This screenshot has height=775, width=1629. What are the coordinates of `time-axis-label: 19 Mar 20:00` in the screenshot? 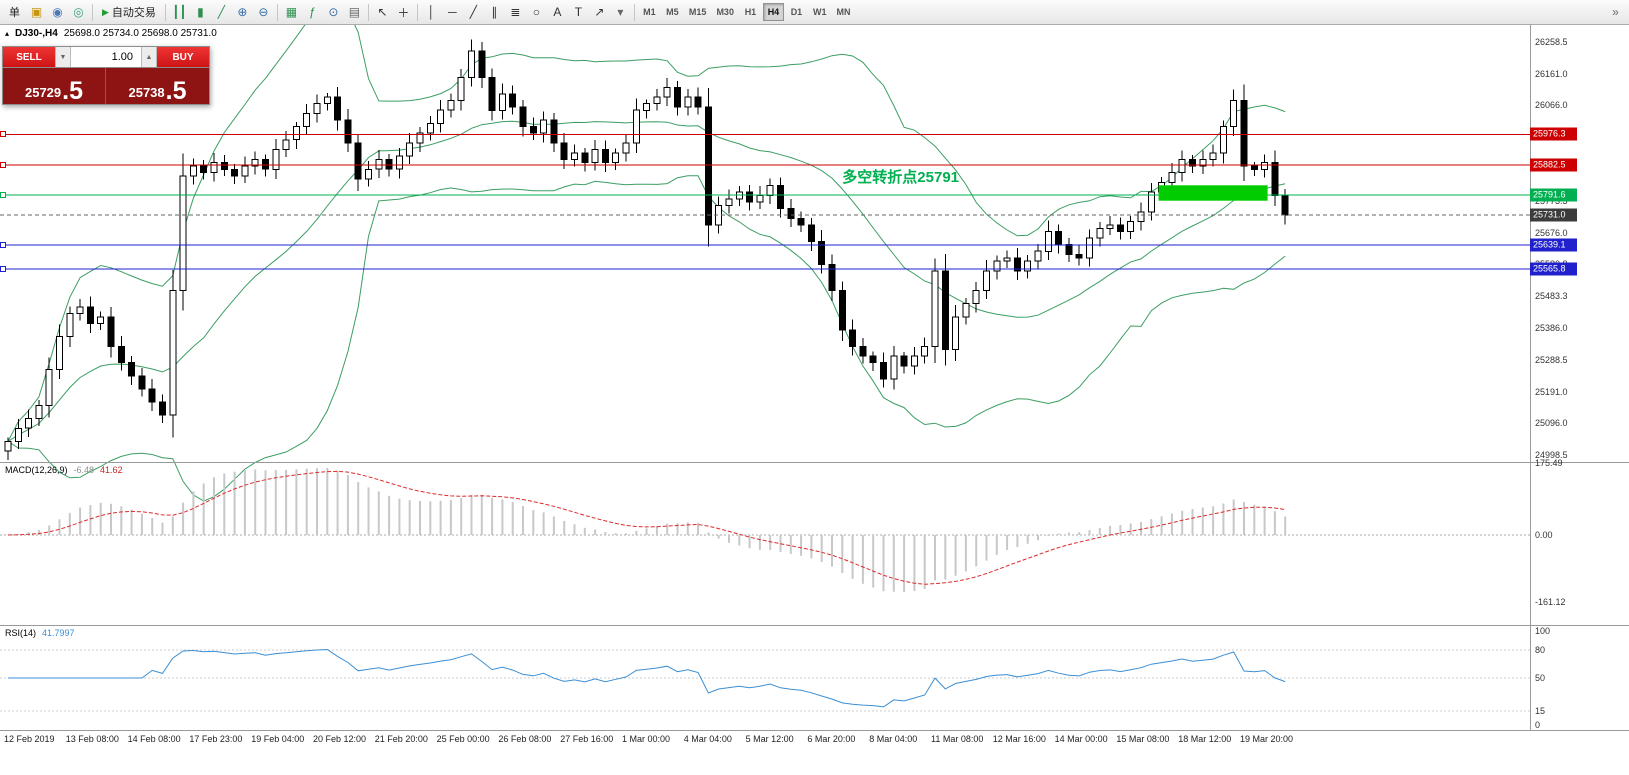 It's located at (1267, 739).